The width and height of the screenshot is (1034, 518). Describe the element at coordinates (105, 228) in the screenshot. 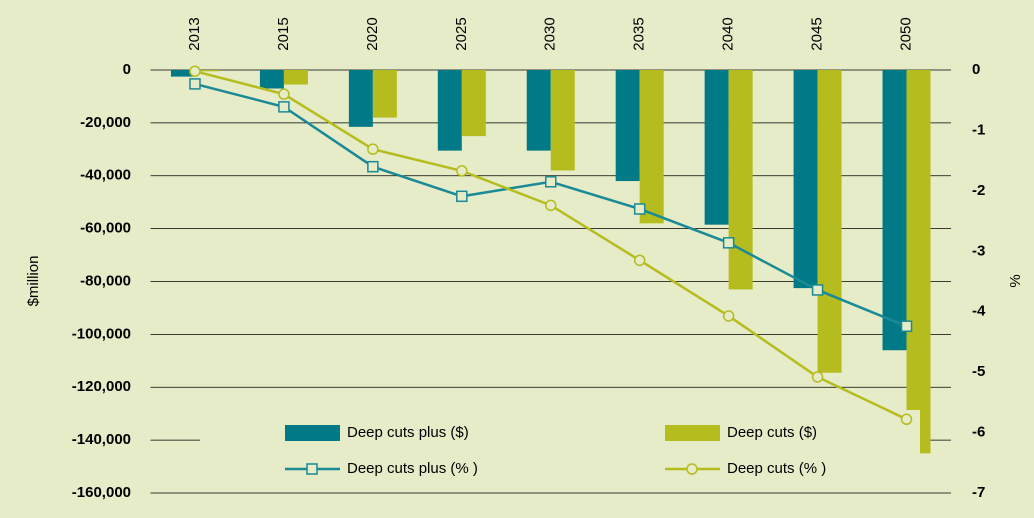

I see `y-tick-label: -60,000` at that location.